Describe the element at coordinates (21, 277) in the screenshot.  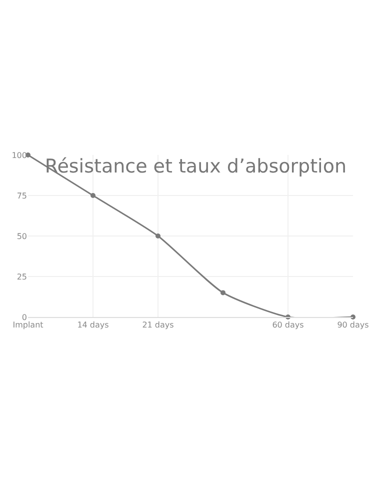
I see `y-tick-label: 25` at that location.